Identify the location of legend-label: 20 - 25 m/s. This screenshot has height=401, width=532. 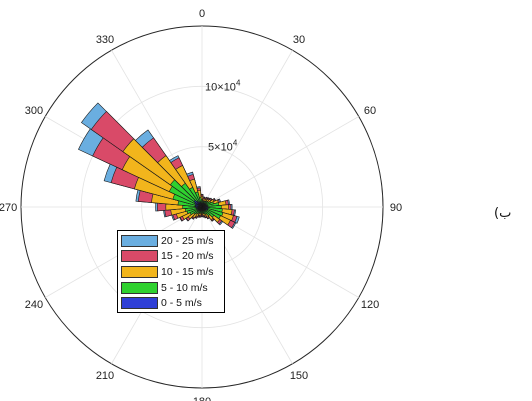
(187, 241).